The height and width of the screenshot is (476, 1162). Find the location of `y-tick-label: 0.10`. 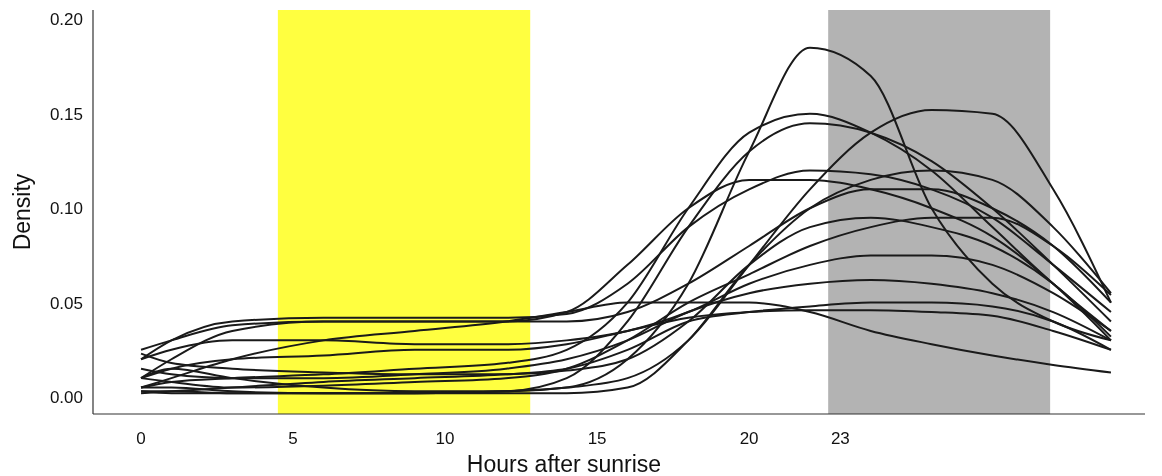

y-tick-label: 0.10 is located at coordinates (66, 209).